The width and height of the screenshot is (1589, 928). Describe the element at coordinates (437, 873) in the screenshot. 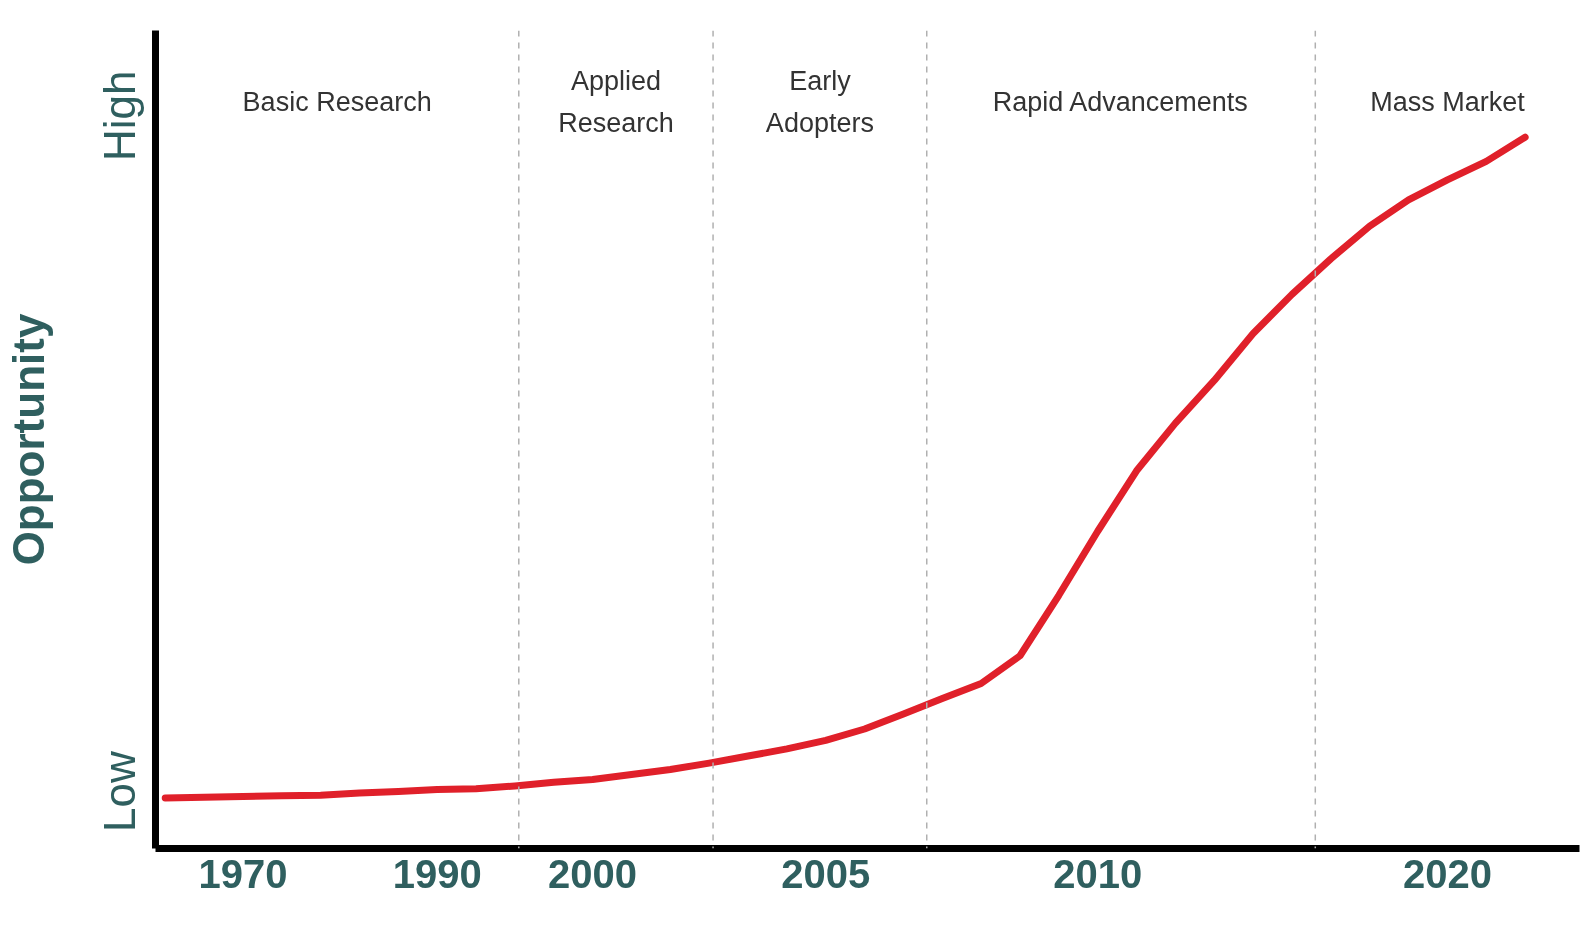

I see `x-tick-label: 1990` at that location.